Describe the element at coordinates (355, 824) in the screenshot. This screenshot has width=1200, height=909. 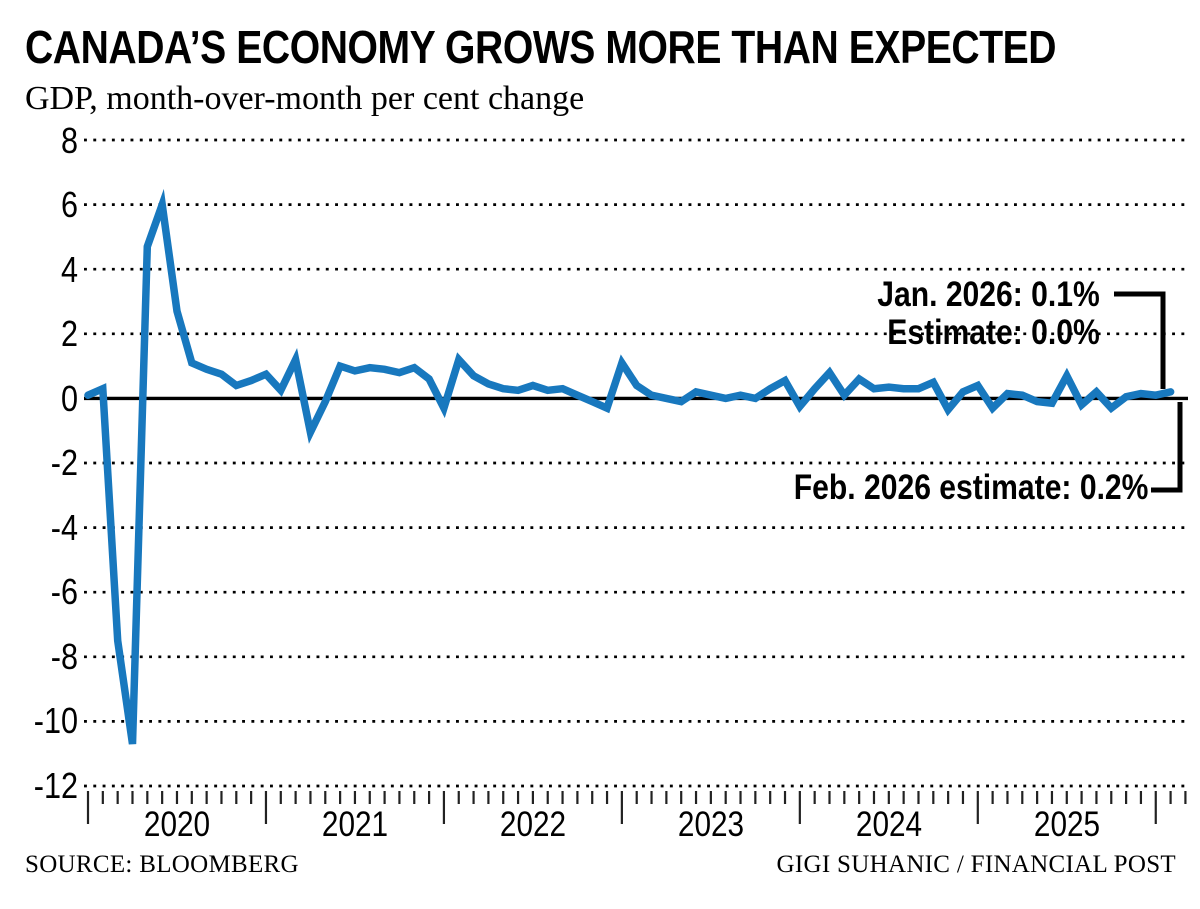
I see `x-axis-label-2021: 2021` at that location.